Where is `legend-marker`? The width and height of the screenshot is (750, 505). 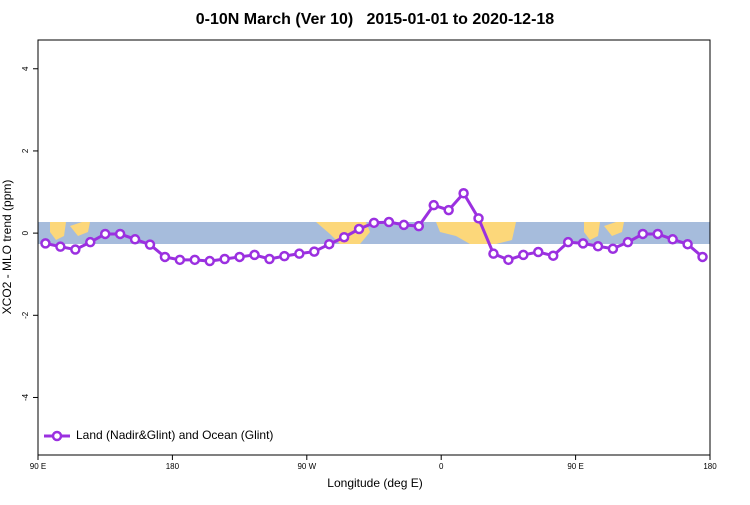
legend-marker is located at coordinates (57, 436).